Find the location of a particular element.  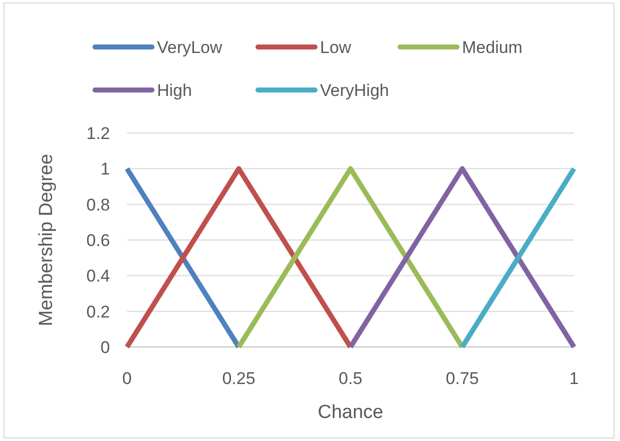

legend-label: VeryLow is located at coordinates (190, 47).